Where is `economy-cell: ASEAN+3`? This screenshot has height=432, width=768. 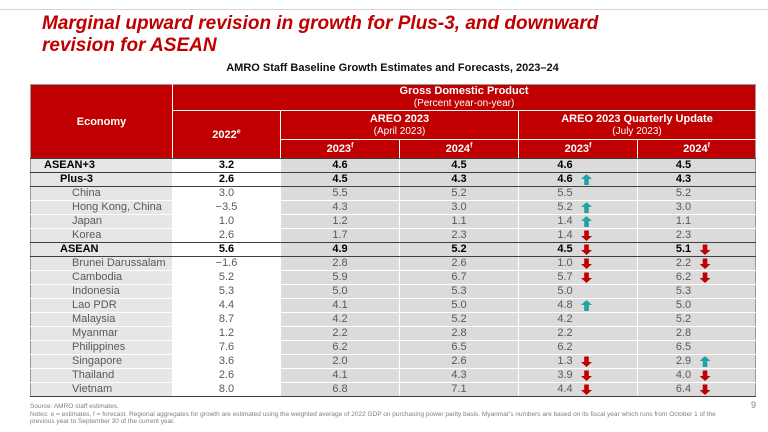
economy-cell: ASEAN+3 is located at coordinates (101, 165).